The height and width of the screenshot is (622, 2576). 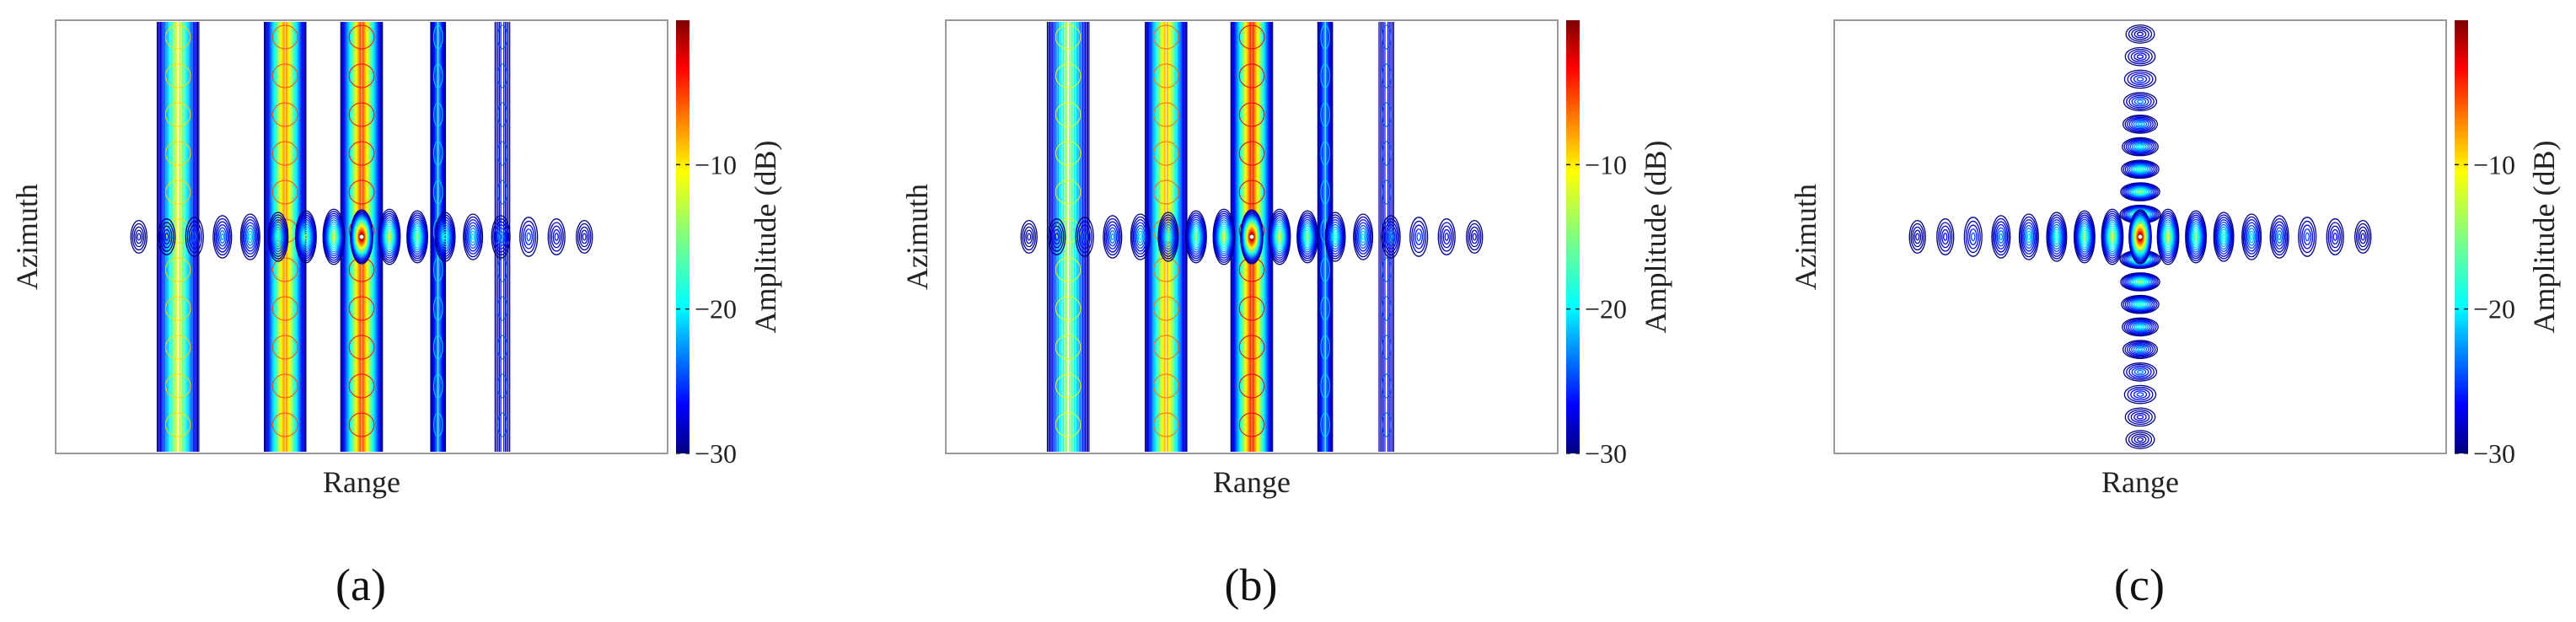 I want to click on vertical-stripe, so click(x=1386, y=237).